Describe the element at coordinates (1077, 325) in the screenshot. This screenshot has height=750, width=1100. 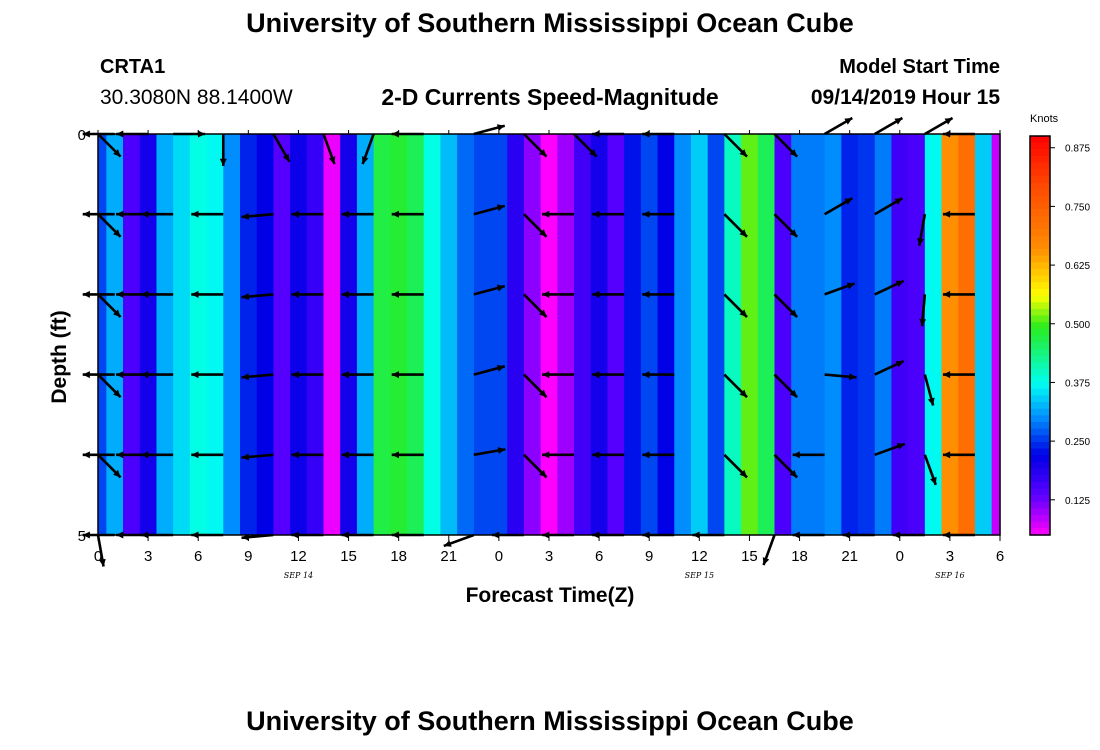
I see `colorbar-tick-label: 0.500` at that location.